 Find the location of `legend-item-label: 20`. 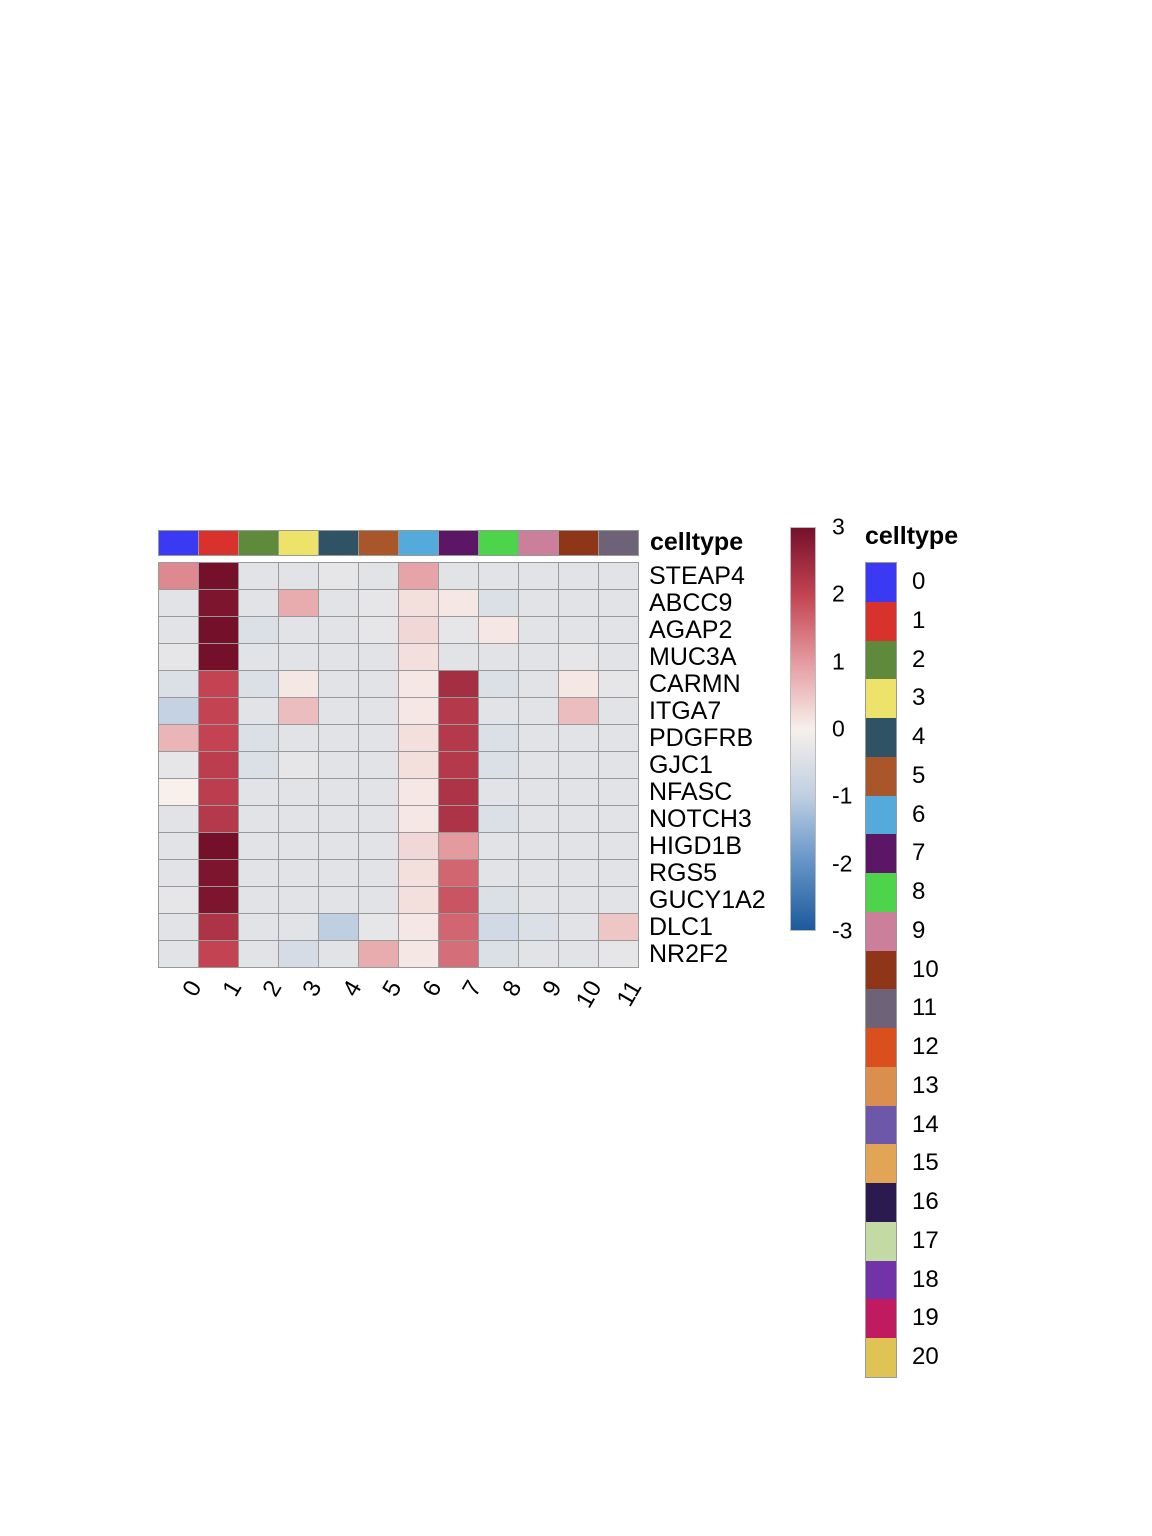

legend-item-label: 20 is located at coordinates (925, 1357).